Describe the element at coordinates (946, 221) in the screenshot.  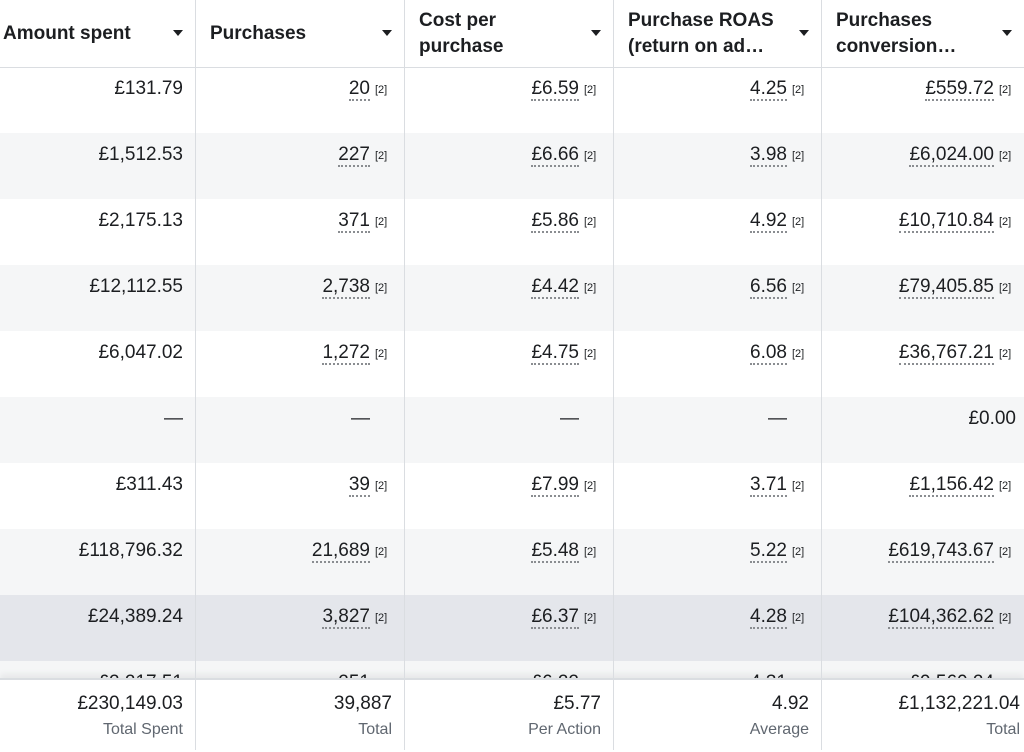
I see `cell-value: £10,710.84` at that location.